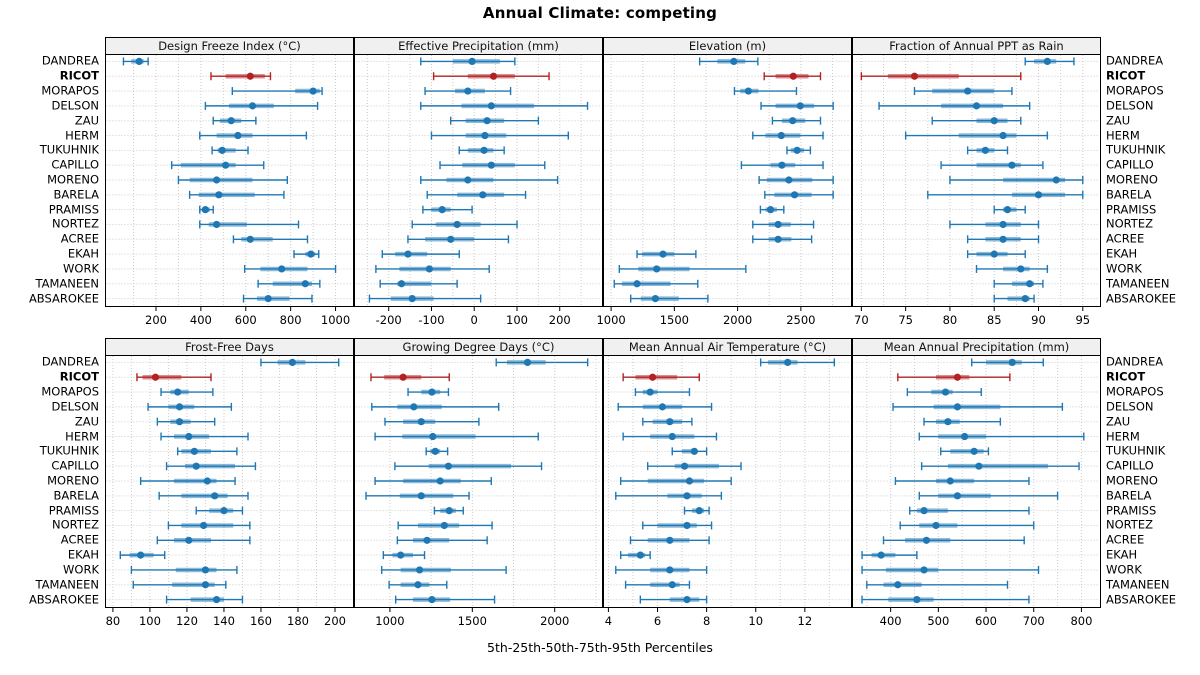 This screenshot has width=1200, height=675. What do you see at coordinates (1081, 621) in the screenshot?
I see `axis-tick-label: 800` at bounding box center [1081, 621].